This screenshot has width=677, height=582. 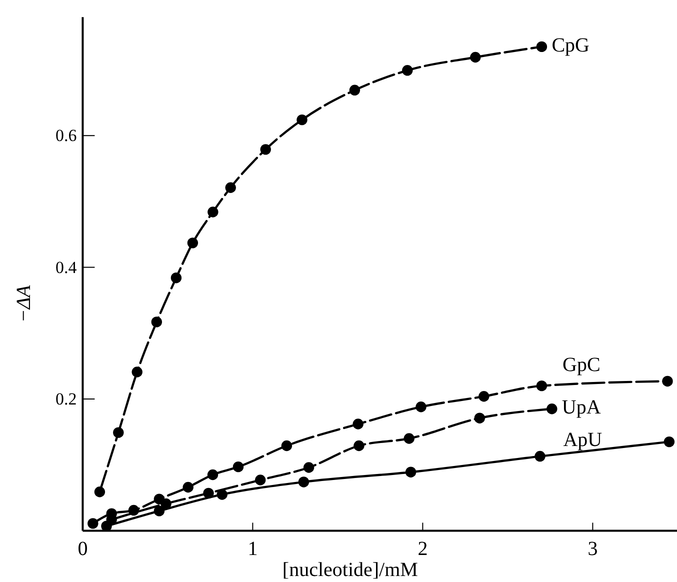 I want to click on x-tick-label: 3, so click(x=593, y=549).